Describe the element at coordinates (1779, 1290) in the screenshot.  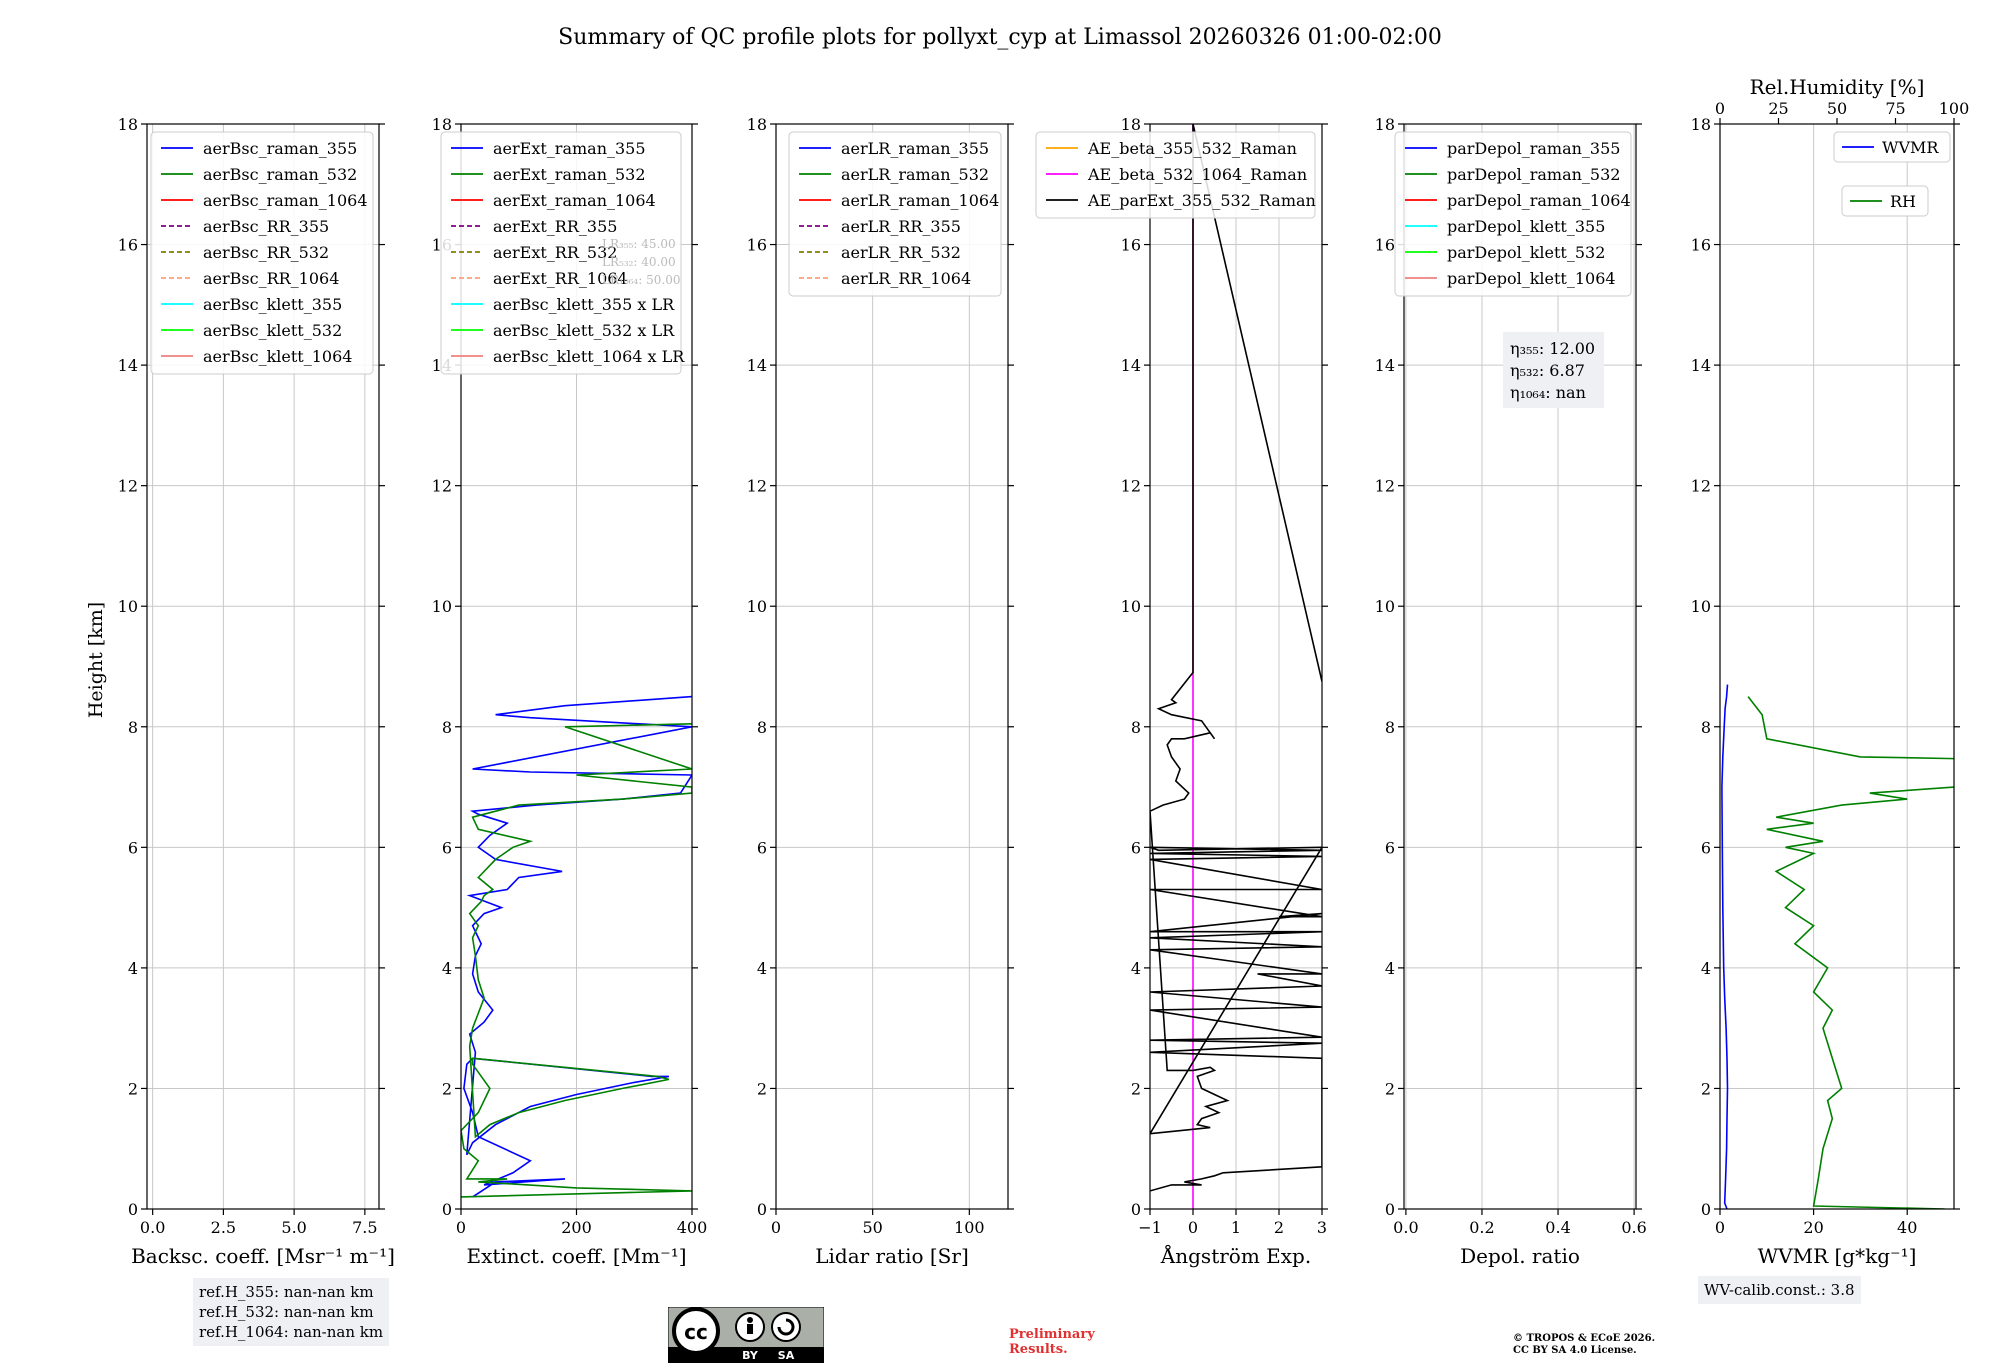
I see `wv-calib-box: WV-calib.const.: 3.8` at that location.